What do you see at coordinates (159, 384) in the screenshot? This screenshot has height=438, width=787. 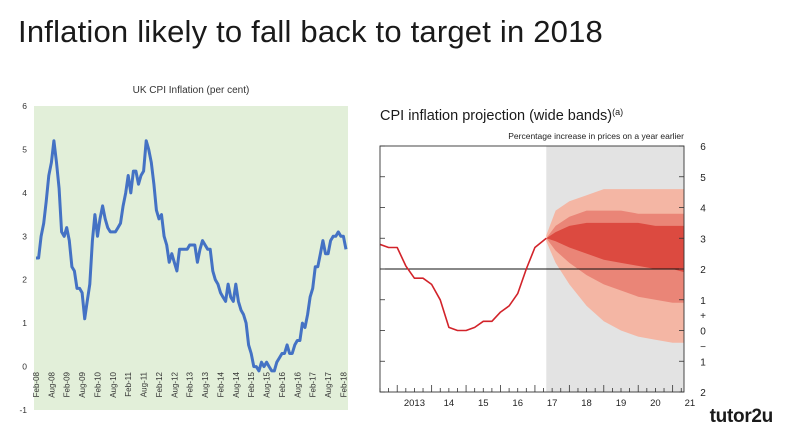 I see `left-x-tick-label: Feb-12` at bounding box center [159, 384].